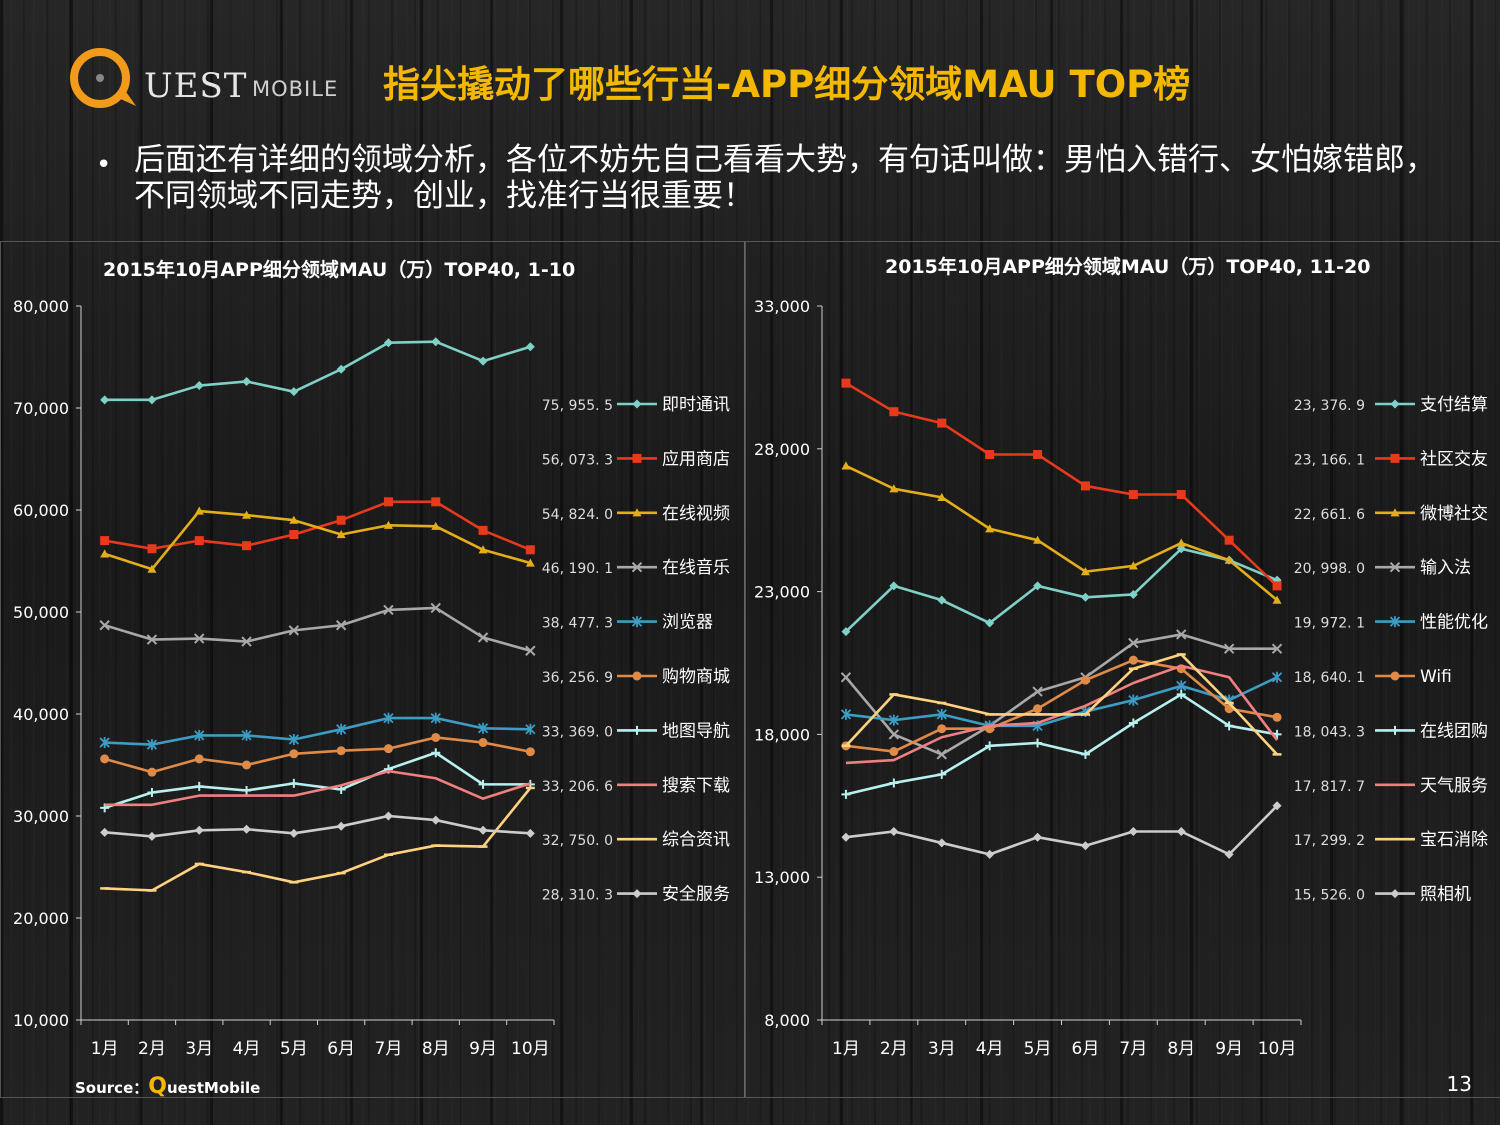  Describe the element at coordinates (41, 816) in the screenshot. I see `y-tick-label: 30,000` at that location.